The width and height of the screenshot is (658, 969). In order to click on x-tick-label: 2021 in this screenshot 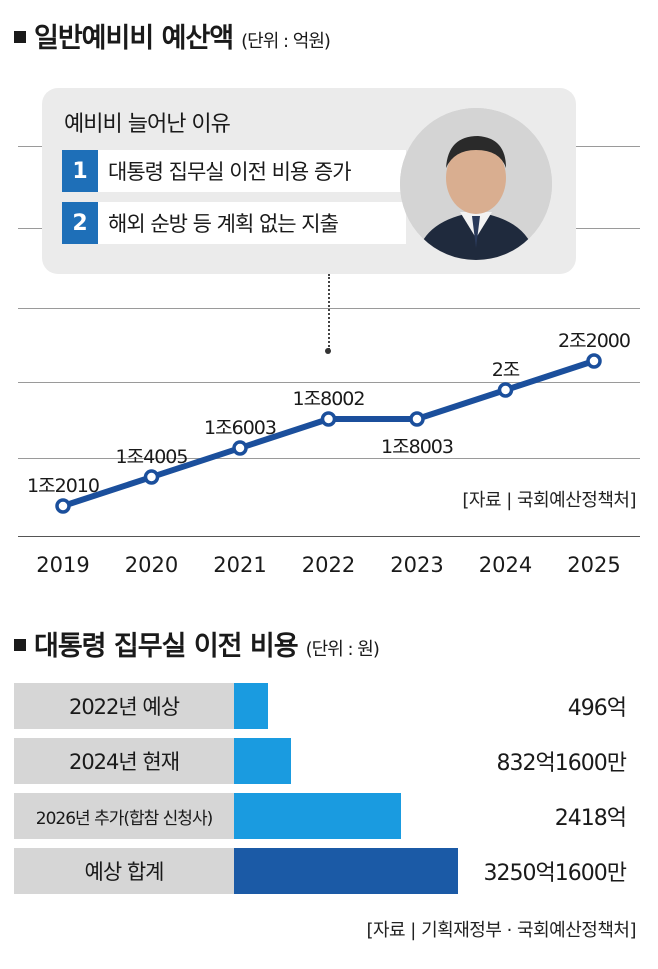, I will do `click(239, 565)`.